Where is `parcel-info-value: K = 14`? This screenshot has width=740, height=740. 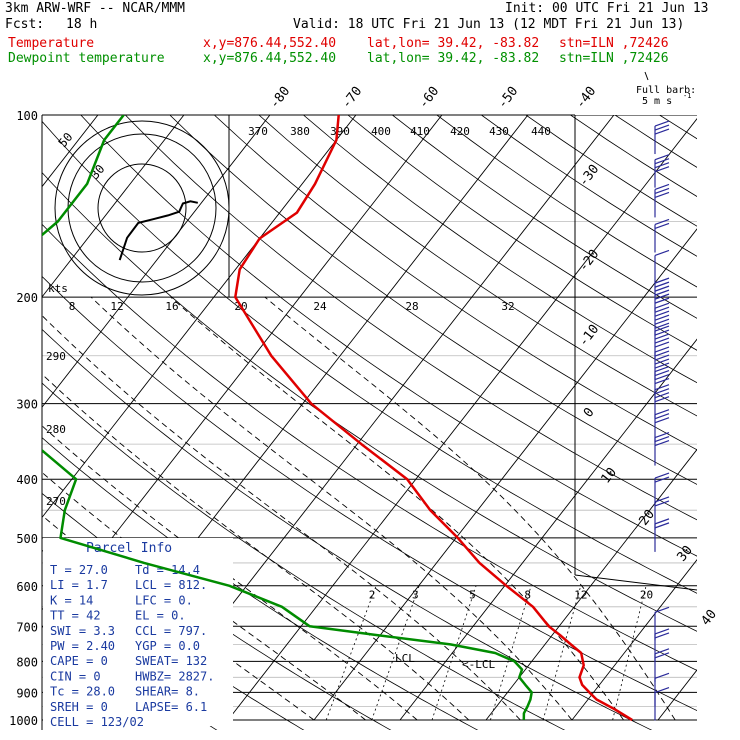
parcel-info-value: K = 14 is located at coordinates (71, 600).